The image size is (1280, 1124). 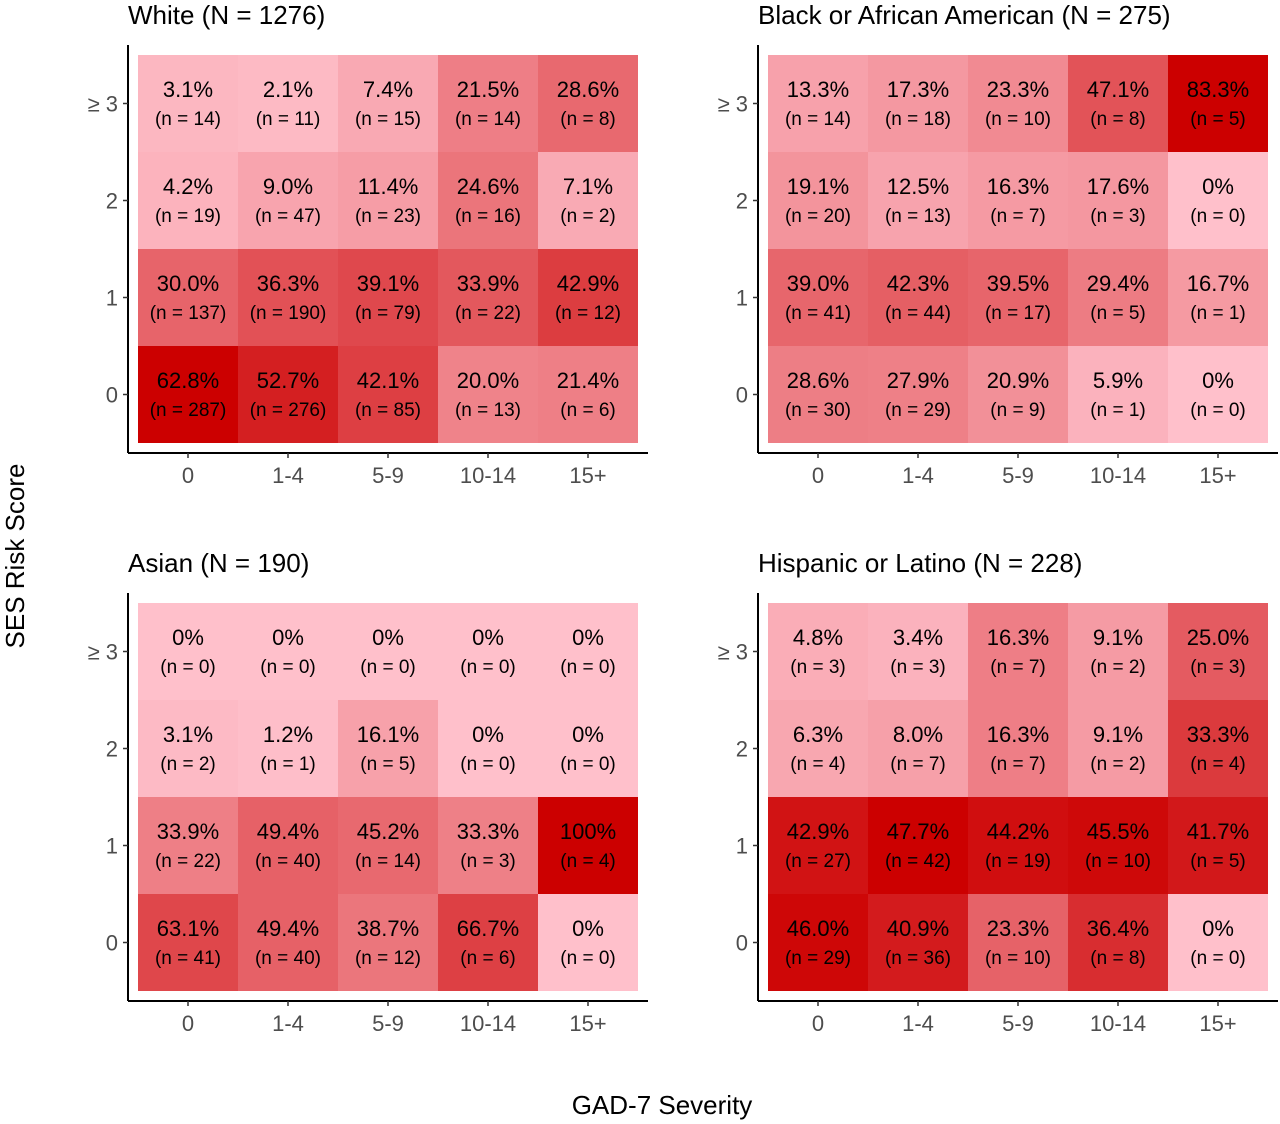 I want to click on cell-count-label: (n = 42), so click(x=918, y=861).